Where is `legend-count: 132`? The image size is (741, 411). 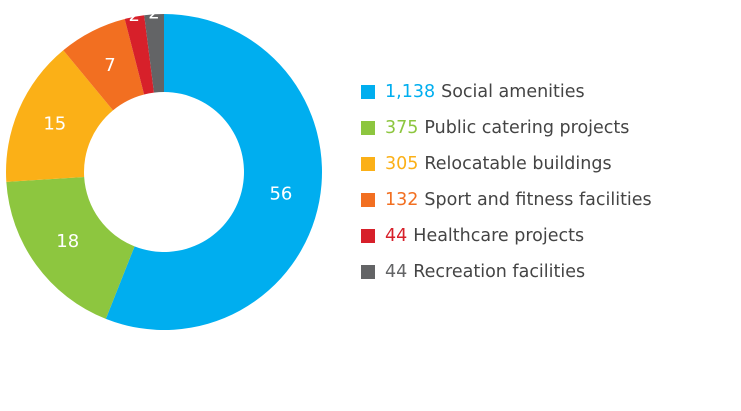 legend-count: 132 is located at coordinates (401, 200).